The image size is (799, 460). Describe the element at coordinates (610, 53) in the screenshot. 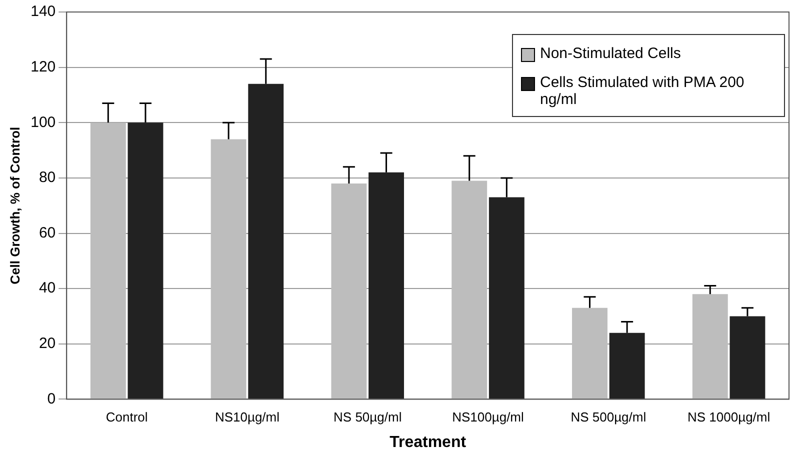

I see `legend-label: Non-Stimulated Cells` at that location.